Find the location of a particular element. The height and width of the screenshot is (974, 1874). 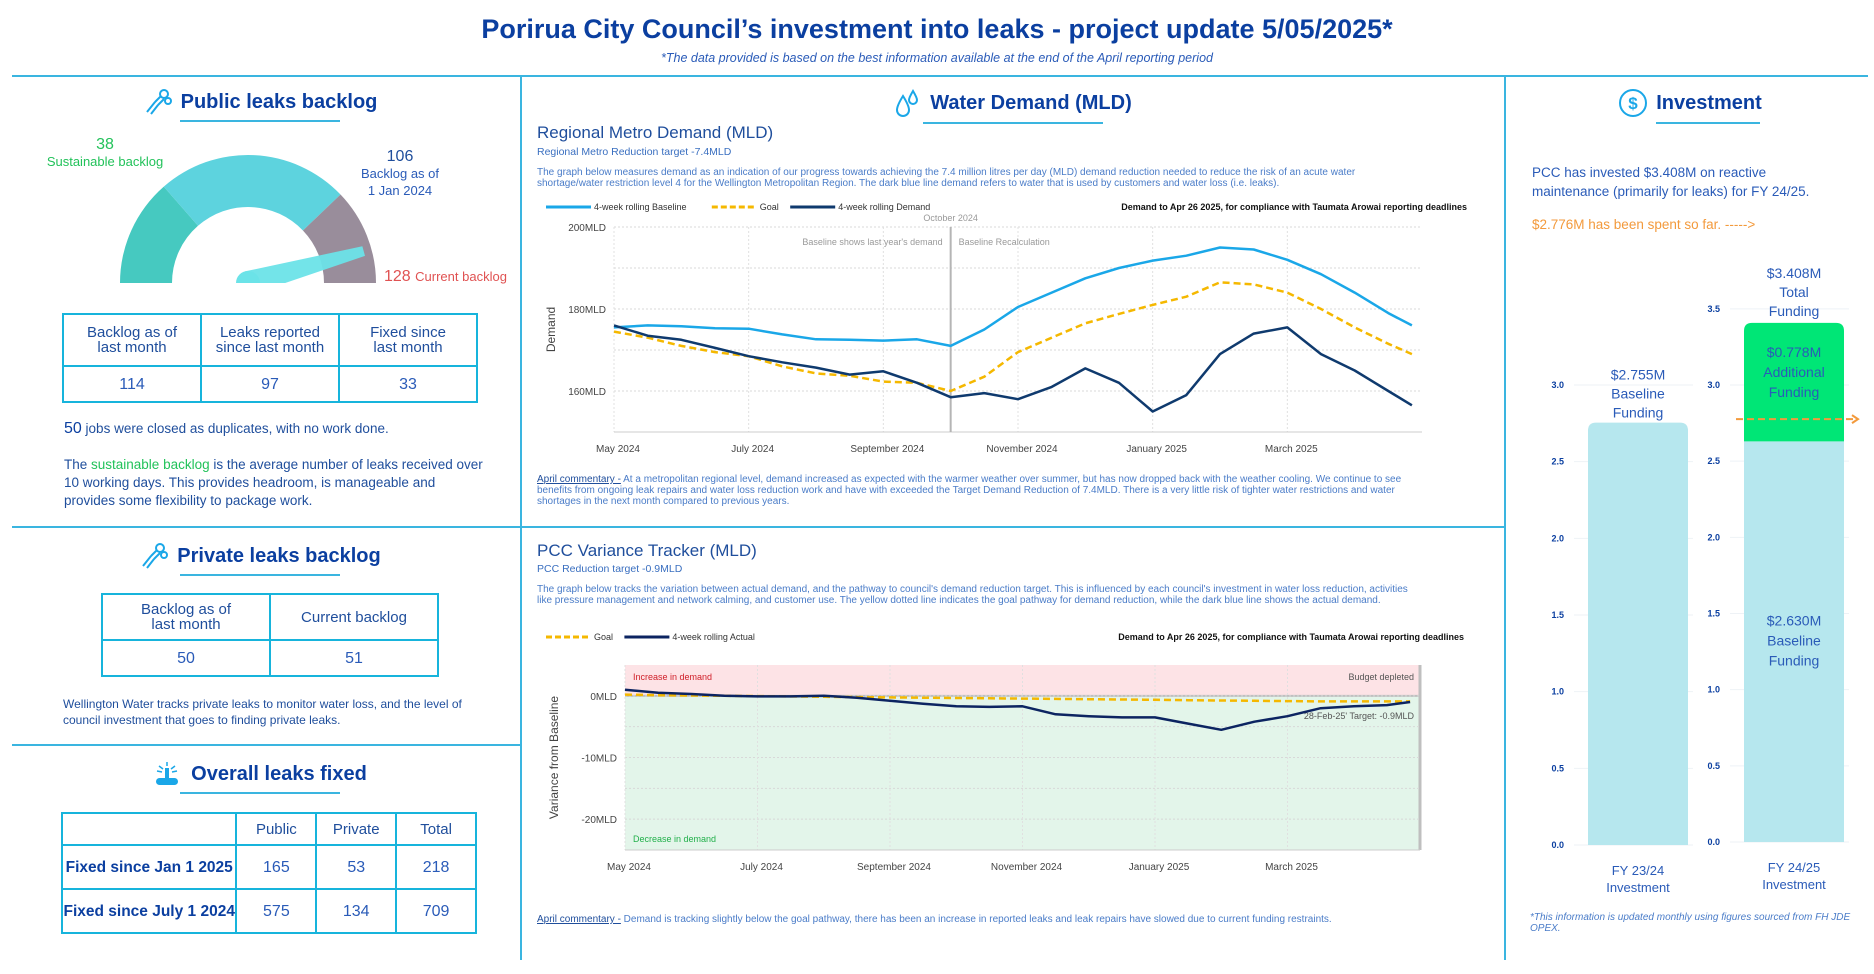

gauge-sustainable-text: Sustainable backlog is located at coordinates (105, 161).